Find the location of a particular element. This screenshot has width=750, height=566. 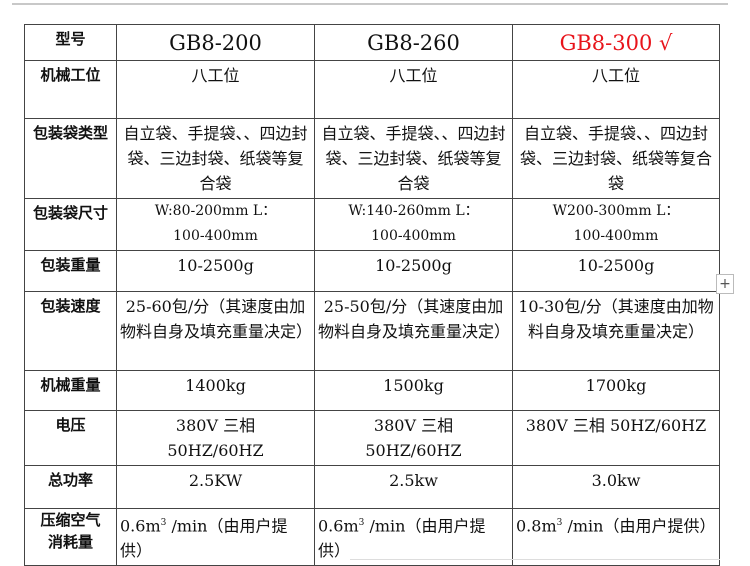

row-header: 压缩空气消耗量 is located at coordinates (70, 536).